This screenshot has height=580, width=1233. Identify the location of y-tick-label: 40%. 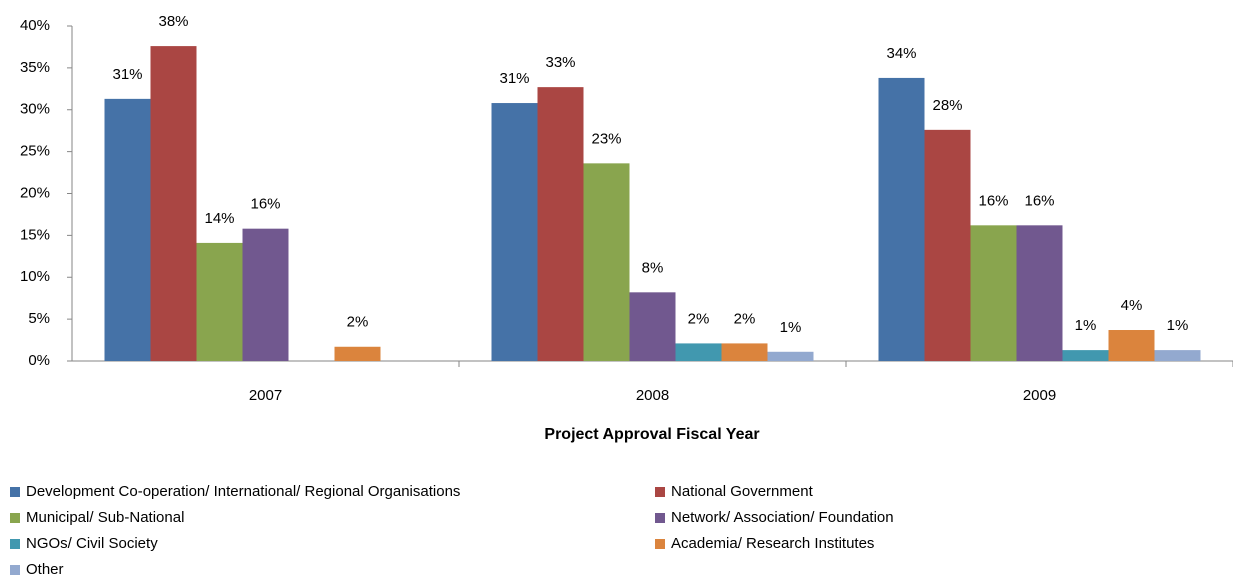
(35, 25).